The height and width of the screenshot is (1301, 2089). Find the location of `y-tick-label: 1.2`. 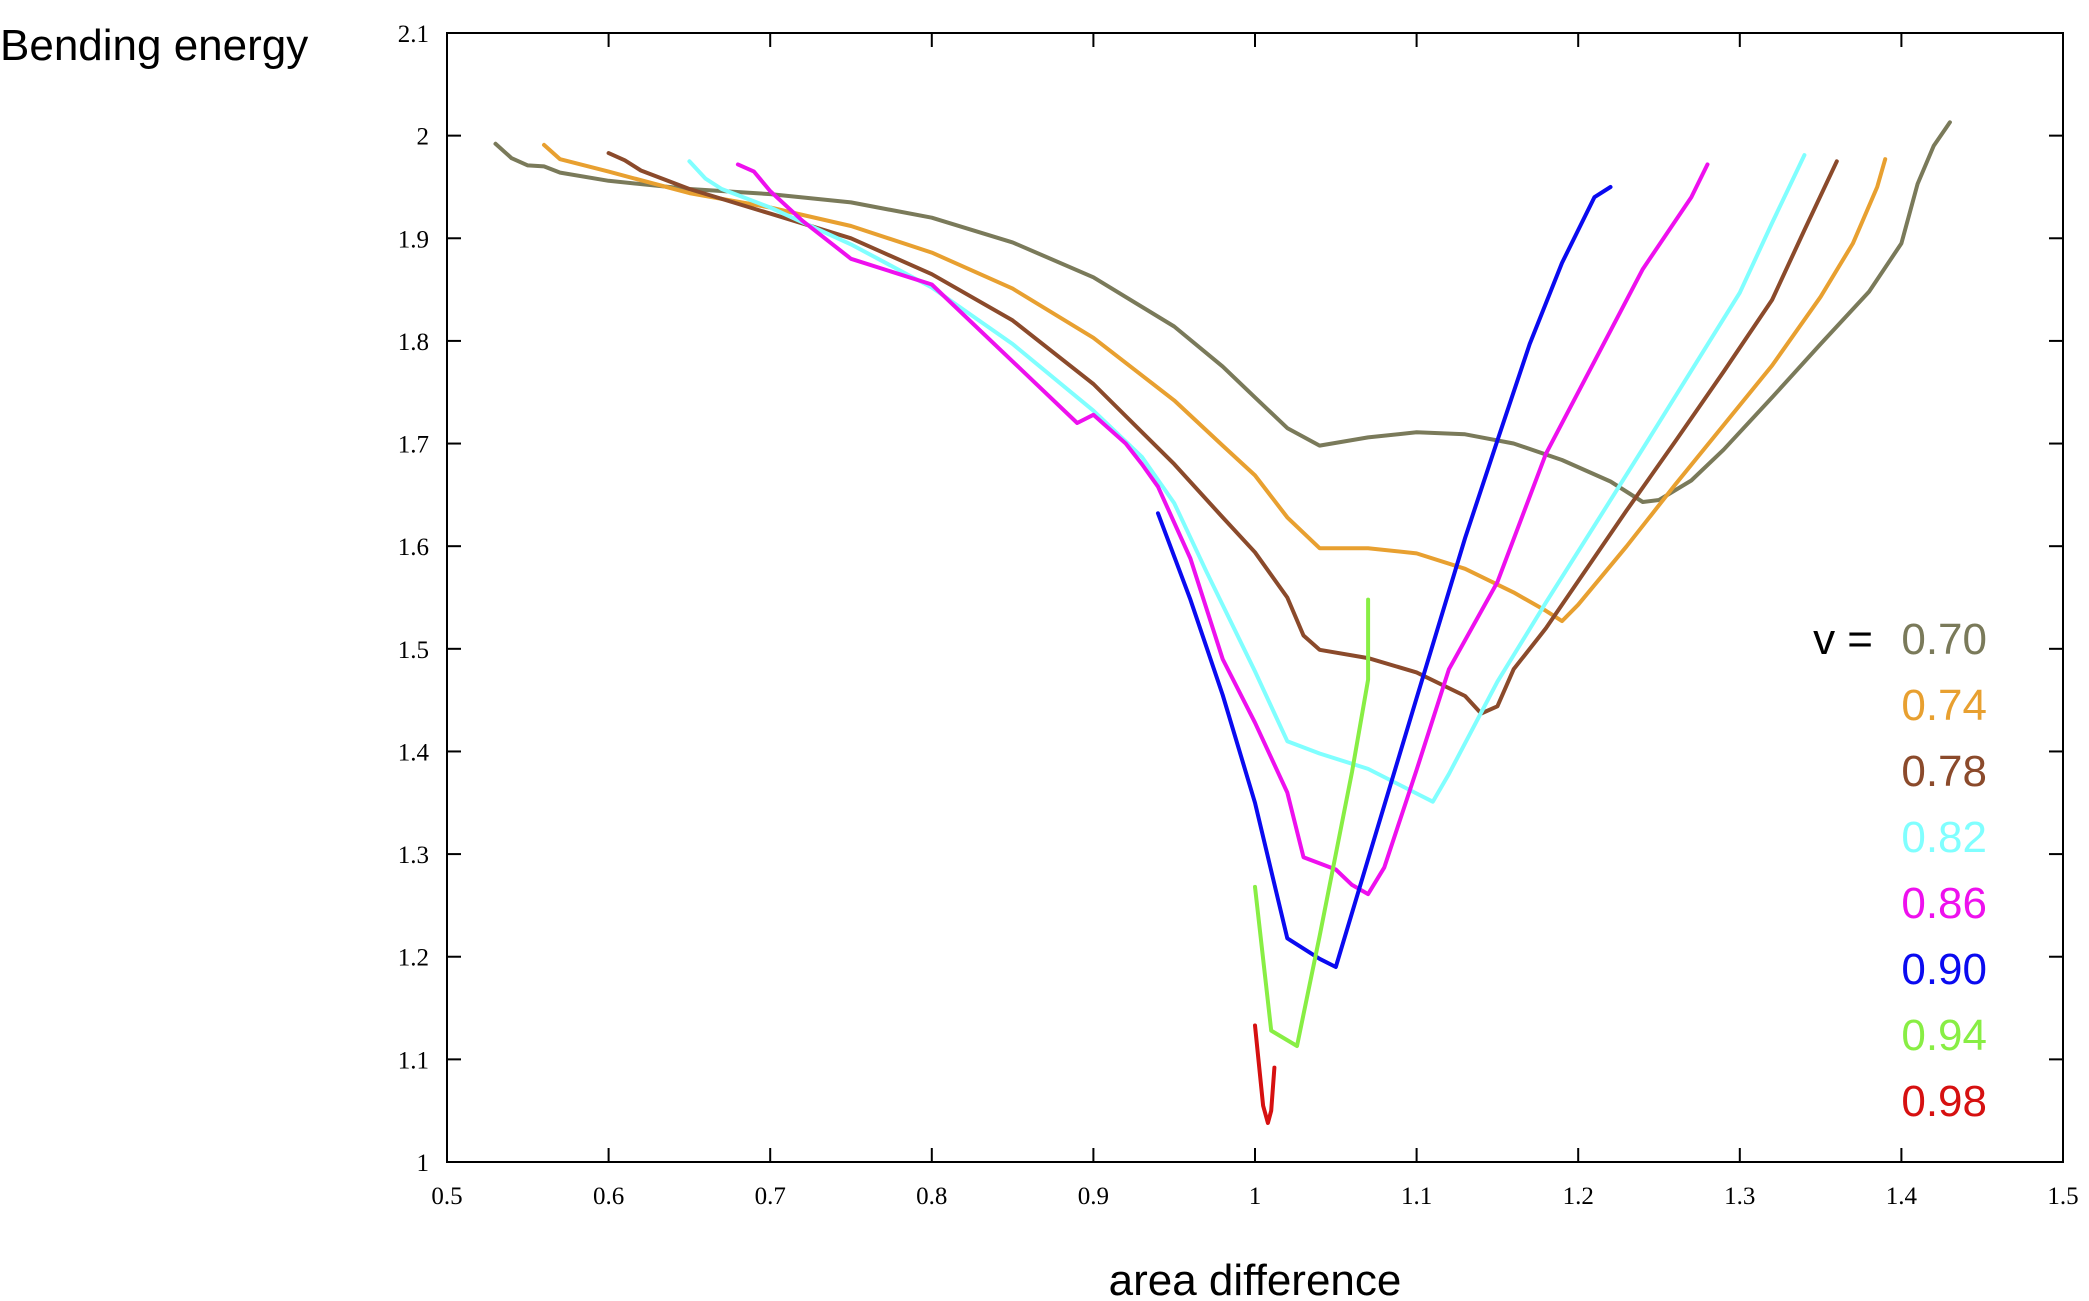

y-tick-label: 1.2 is located at coordinates (413, 958).